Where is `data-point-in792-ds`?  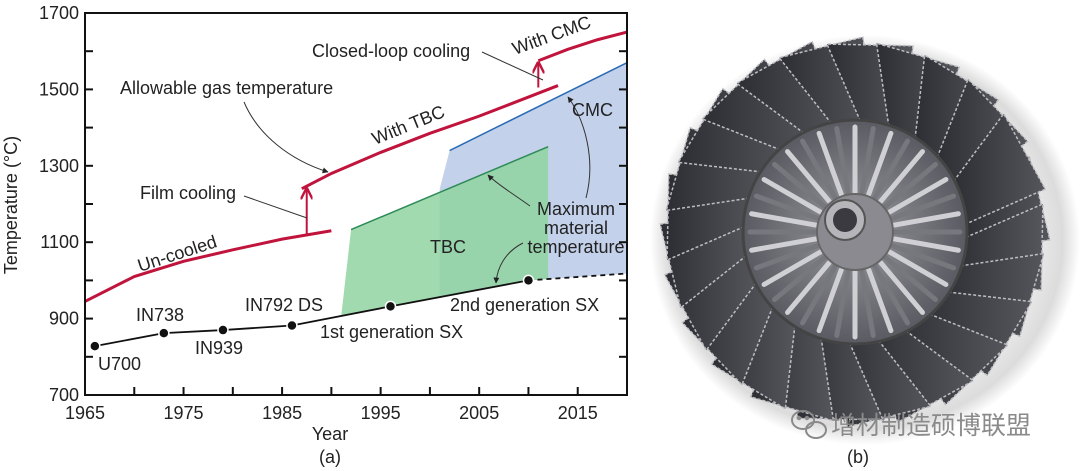 data-point-in792-ds is located at coordinates (292, 325).